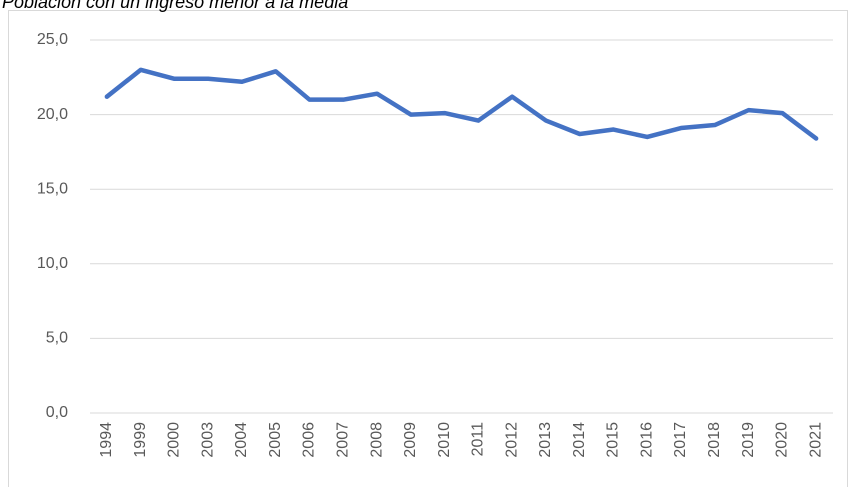 The width and height of the screenshot is (849, 487). Describe the element at coordinates (579, 440) in the screenshot. I see `x-tick-label: 2014` at that location.